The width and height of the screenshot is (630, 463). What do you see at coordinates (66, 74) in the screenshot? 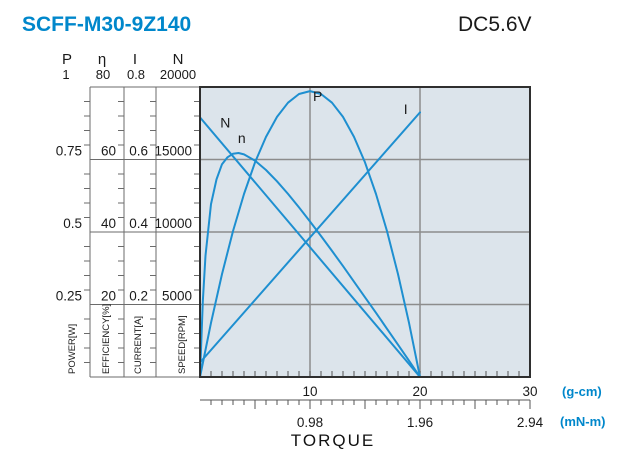
I see `axis-top-tick-power: 1` at bounding box center [66, 74].